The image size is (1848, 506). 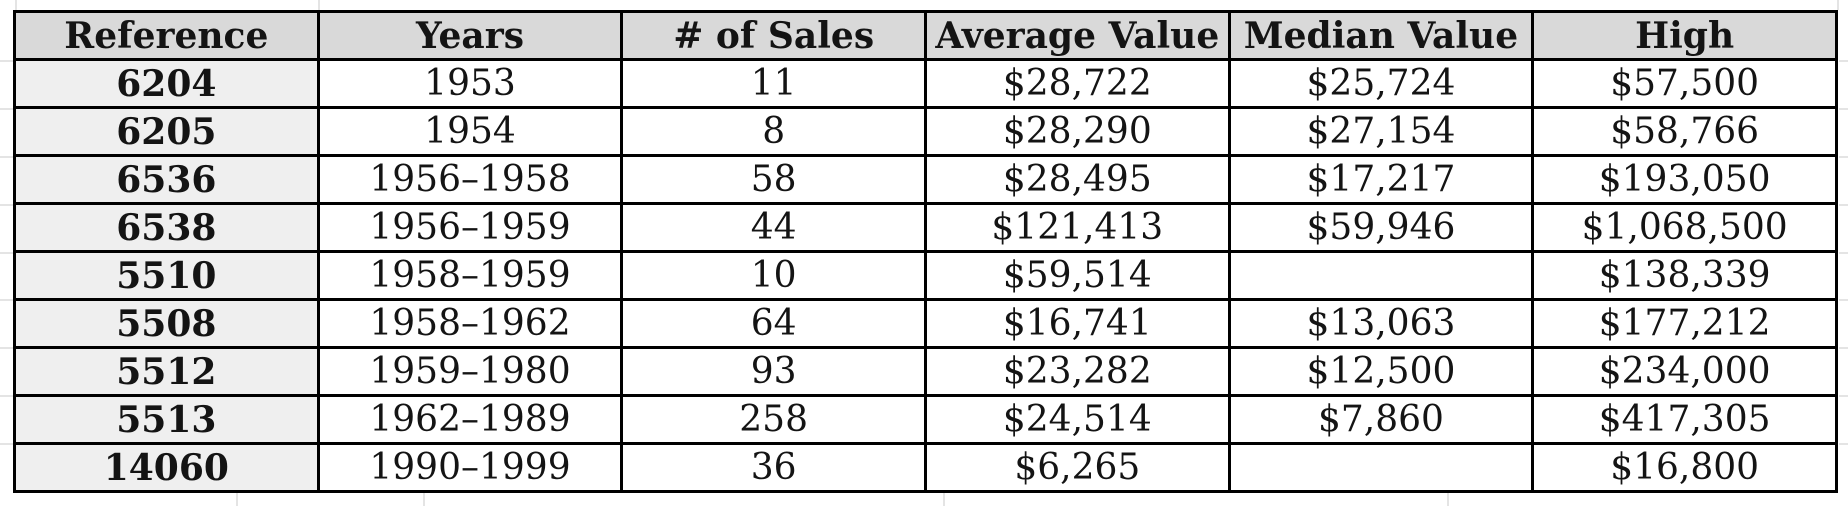 What do you see at coordinates (1684, 275) in the screenshot?
I see `cell-high: $138,339` at bounding box center [1684, 275].